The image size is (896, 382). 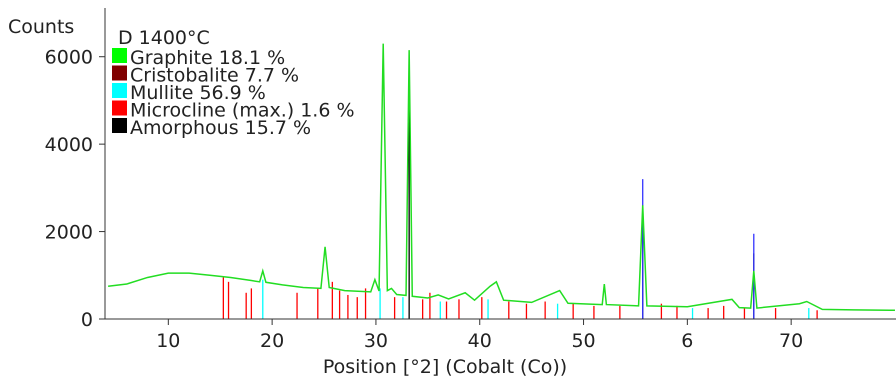 What do you see at coordinates (791, 341) in the screenshot?
I see `x-tick-label: 70` at bounding box center [791, 341].